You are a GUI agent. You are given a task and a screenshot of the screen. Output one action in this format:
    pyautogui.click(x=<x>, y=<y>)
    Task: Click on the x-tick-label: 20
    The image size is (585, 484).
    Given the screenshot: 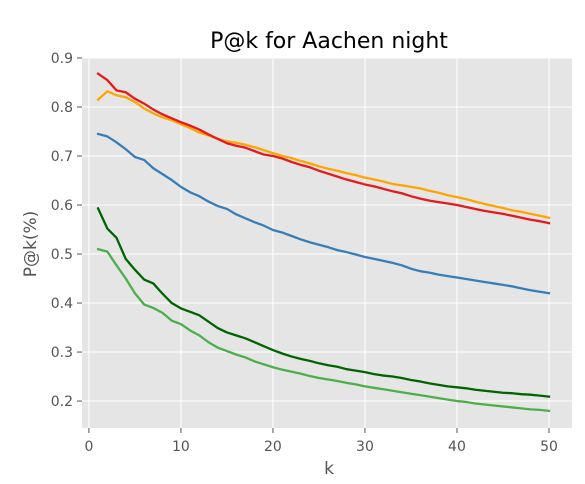 What is the action you would take?
    pyautogui.click(x=273, y=447)
    